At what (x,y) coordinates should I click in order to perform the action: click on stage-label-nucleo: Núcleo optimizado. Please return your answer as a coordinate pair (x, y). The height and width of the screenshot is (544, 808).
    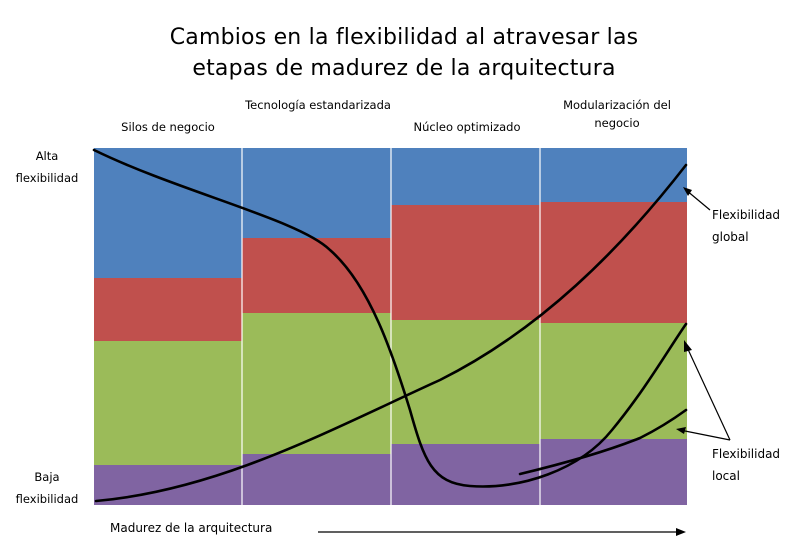
    Looking at the image, I should click on (467, 127).